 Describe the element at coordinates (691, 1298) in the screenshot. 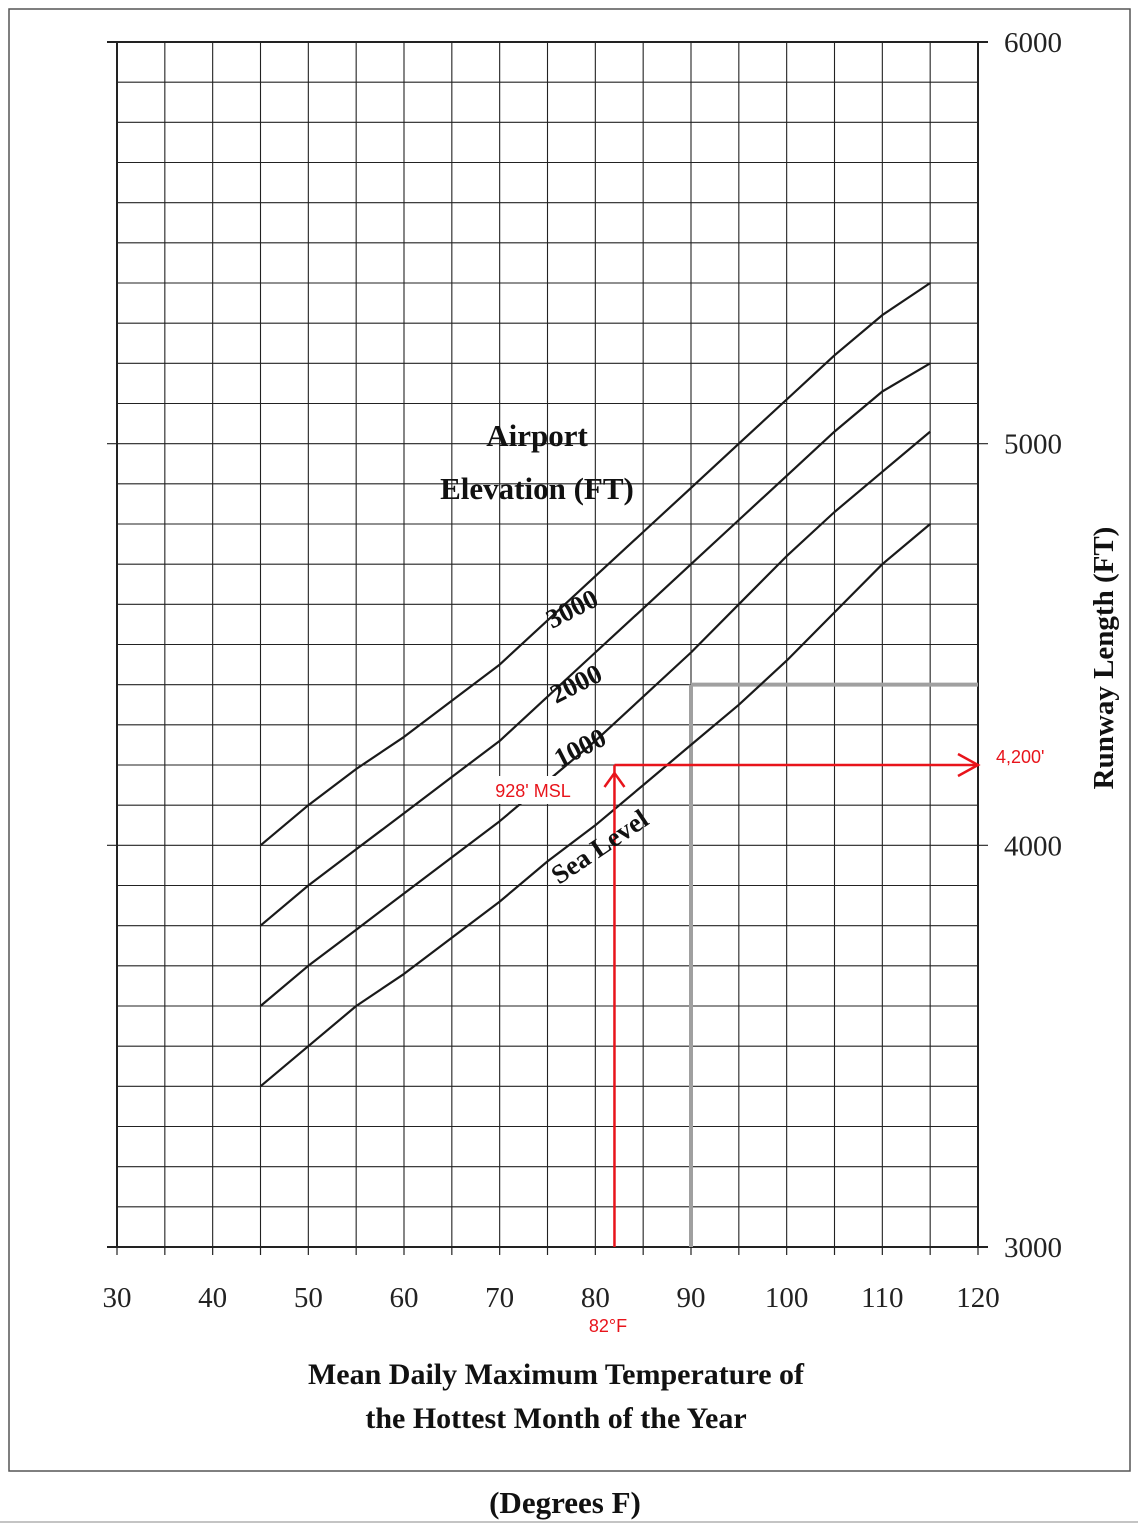

I see `x-tick-label: 90` at that location.